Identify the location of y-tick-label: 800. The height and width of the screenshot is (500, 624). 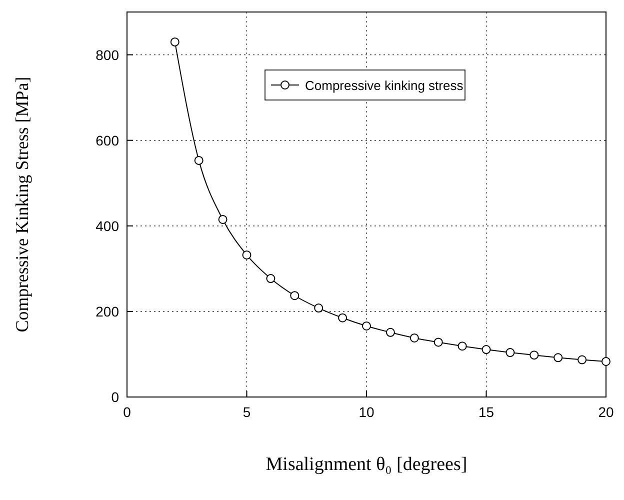
(108, 54).